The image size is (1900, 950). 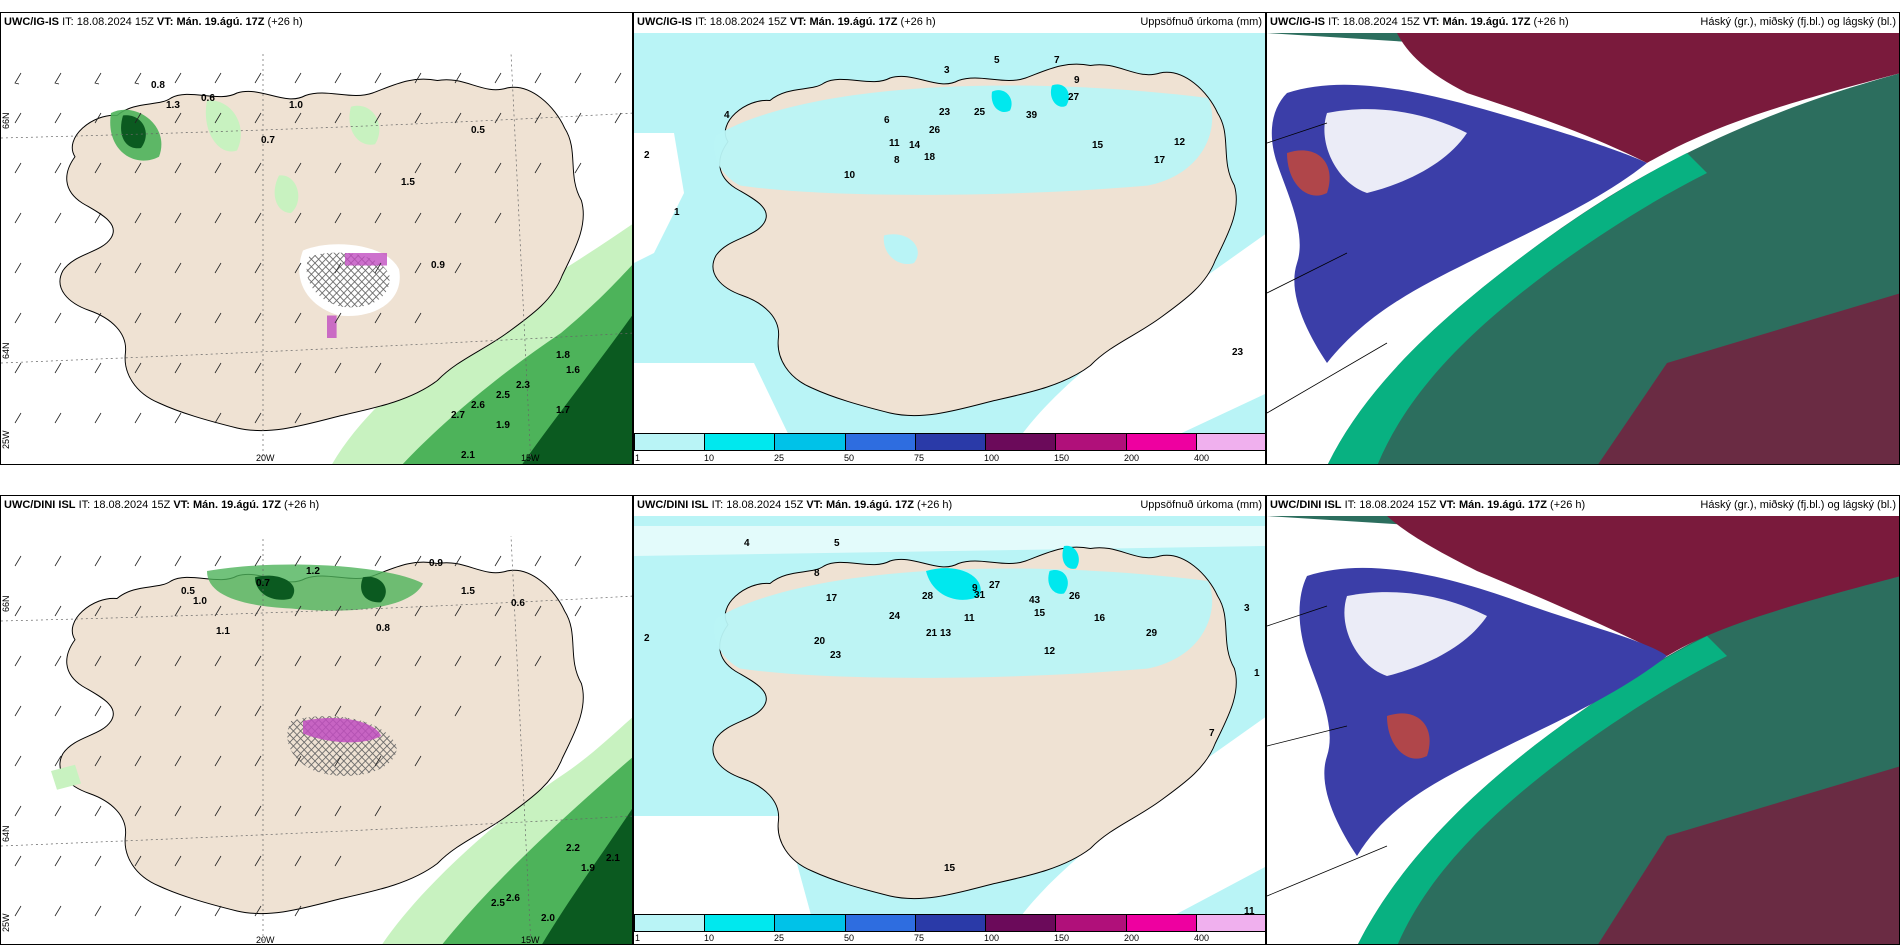 I want to click on svg-text: 43, so click(x=1035, y=600).